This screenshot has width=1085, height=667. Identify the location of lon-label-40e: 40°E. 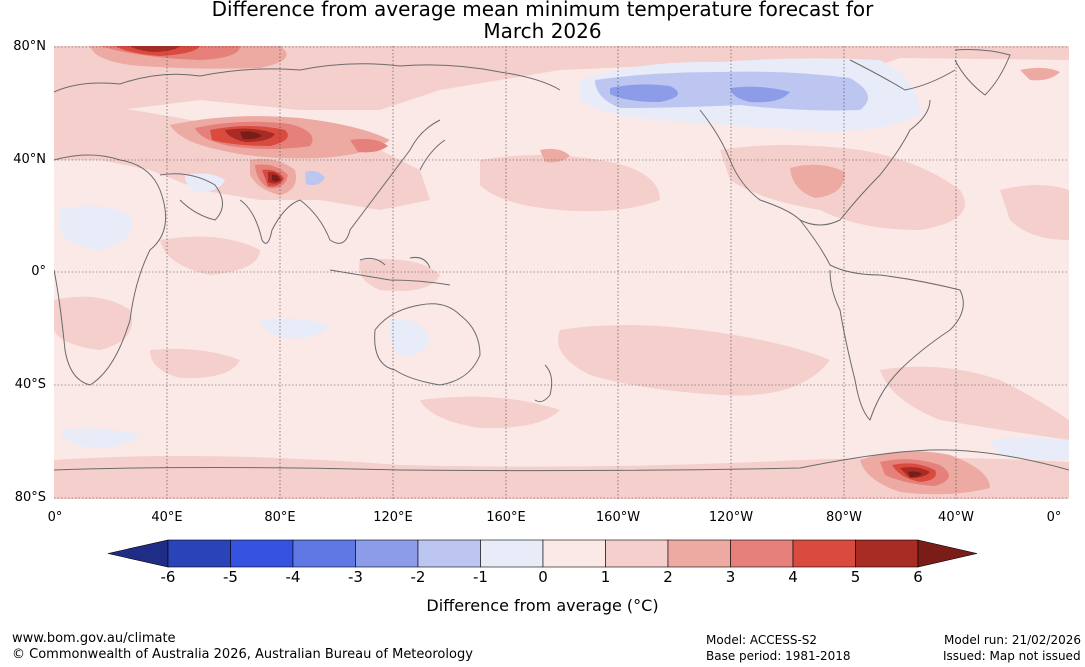
(167, 517).